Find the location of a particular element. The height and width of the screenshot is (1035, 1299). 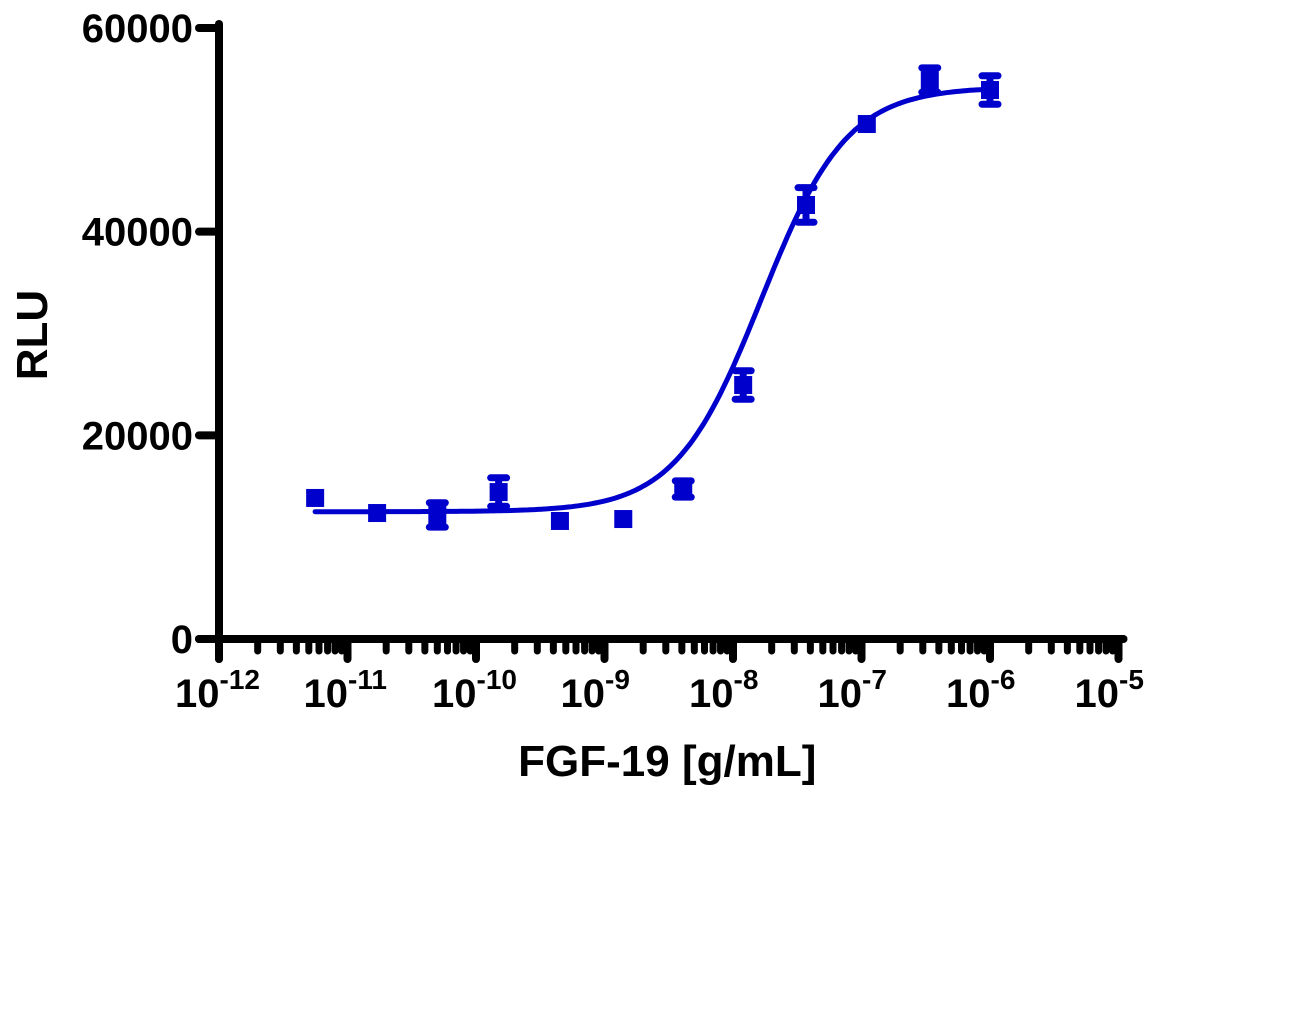

x-tick-label: 10⁻¹² is located at coordinates (217, 690).